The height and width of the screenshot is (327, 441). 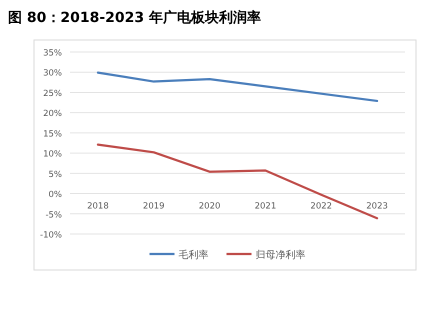 I want to click on x-tick-label: 2022, so click(x=321, y=207).